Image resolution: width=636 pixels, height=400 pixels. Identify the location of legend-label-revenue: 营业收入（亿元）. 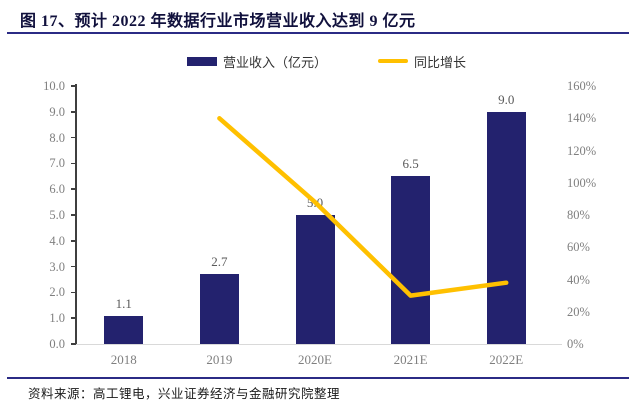
(275, 62).